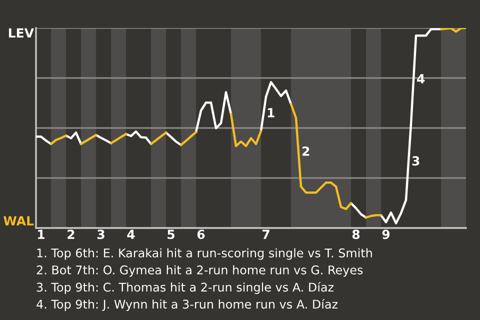 The height and width of the screenshot is (320, 480). I want to click on annotation: 1, so click(271, 113).